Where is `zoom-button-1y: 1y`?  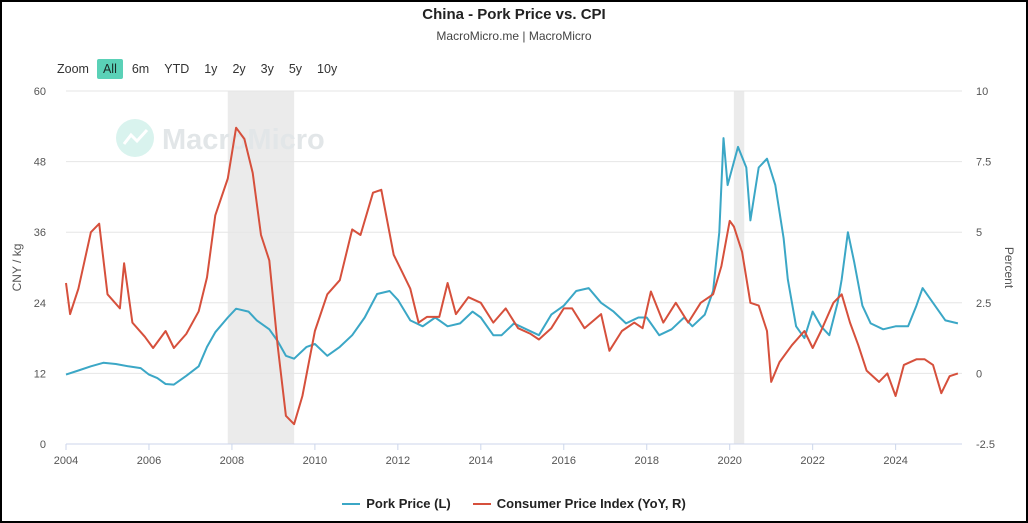 zoom-button-1y: 1y is located at coordinates (211, 69).